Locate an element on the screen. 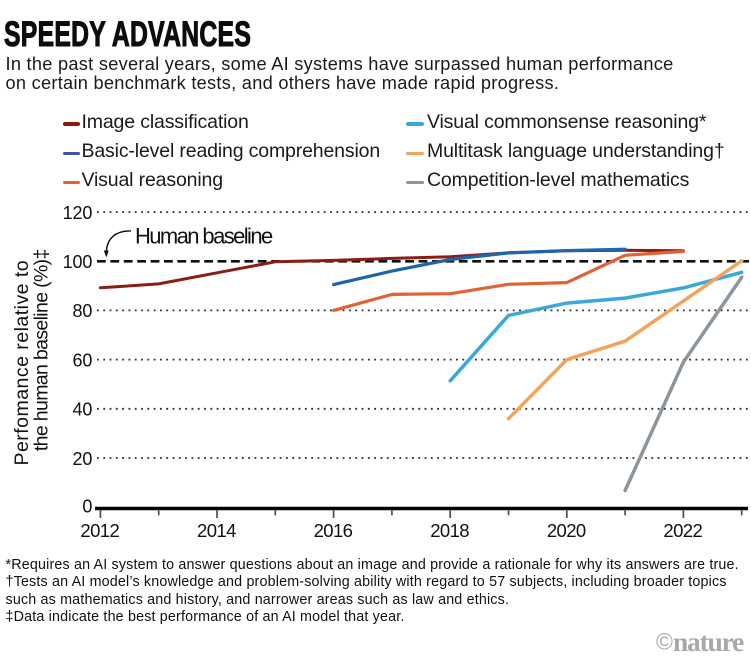 The height and width of the screenshot is (670, 751). svg-text: 100 is located at coordinates (78, 262).